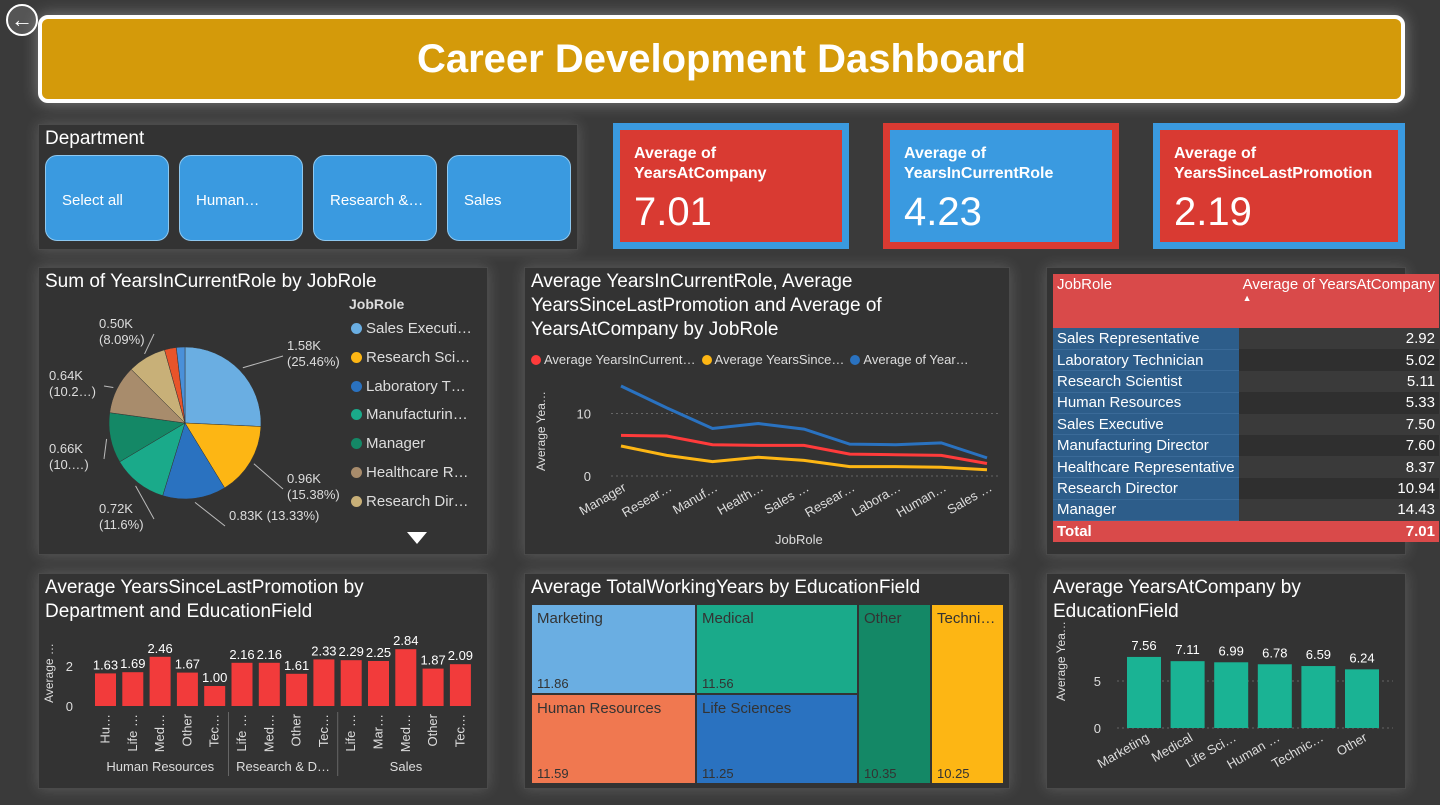 Image resolution: width=1440 pixels, height=805 pixels. Describe the element at coordinates (1246, 339) in the screenshot. I see `table-row: Sales Representative 2.92` at that location.